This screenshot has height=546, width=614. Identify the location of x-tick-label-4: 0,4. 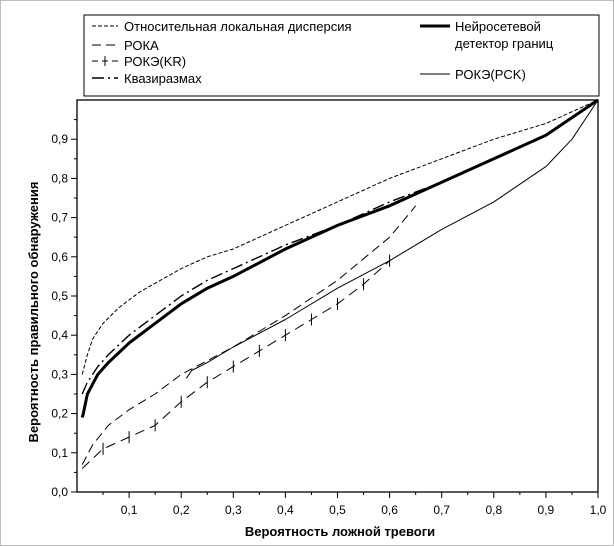
(285, 510).